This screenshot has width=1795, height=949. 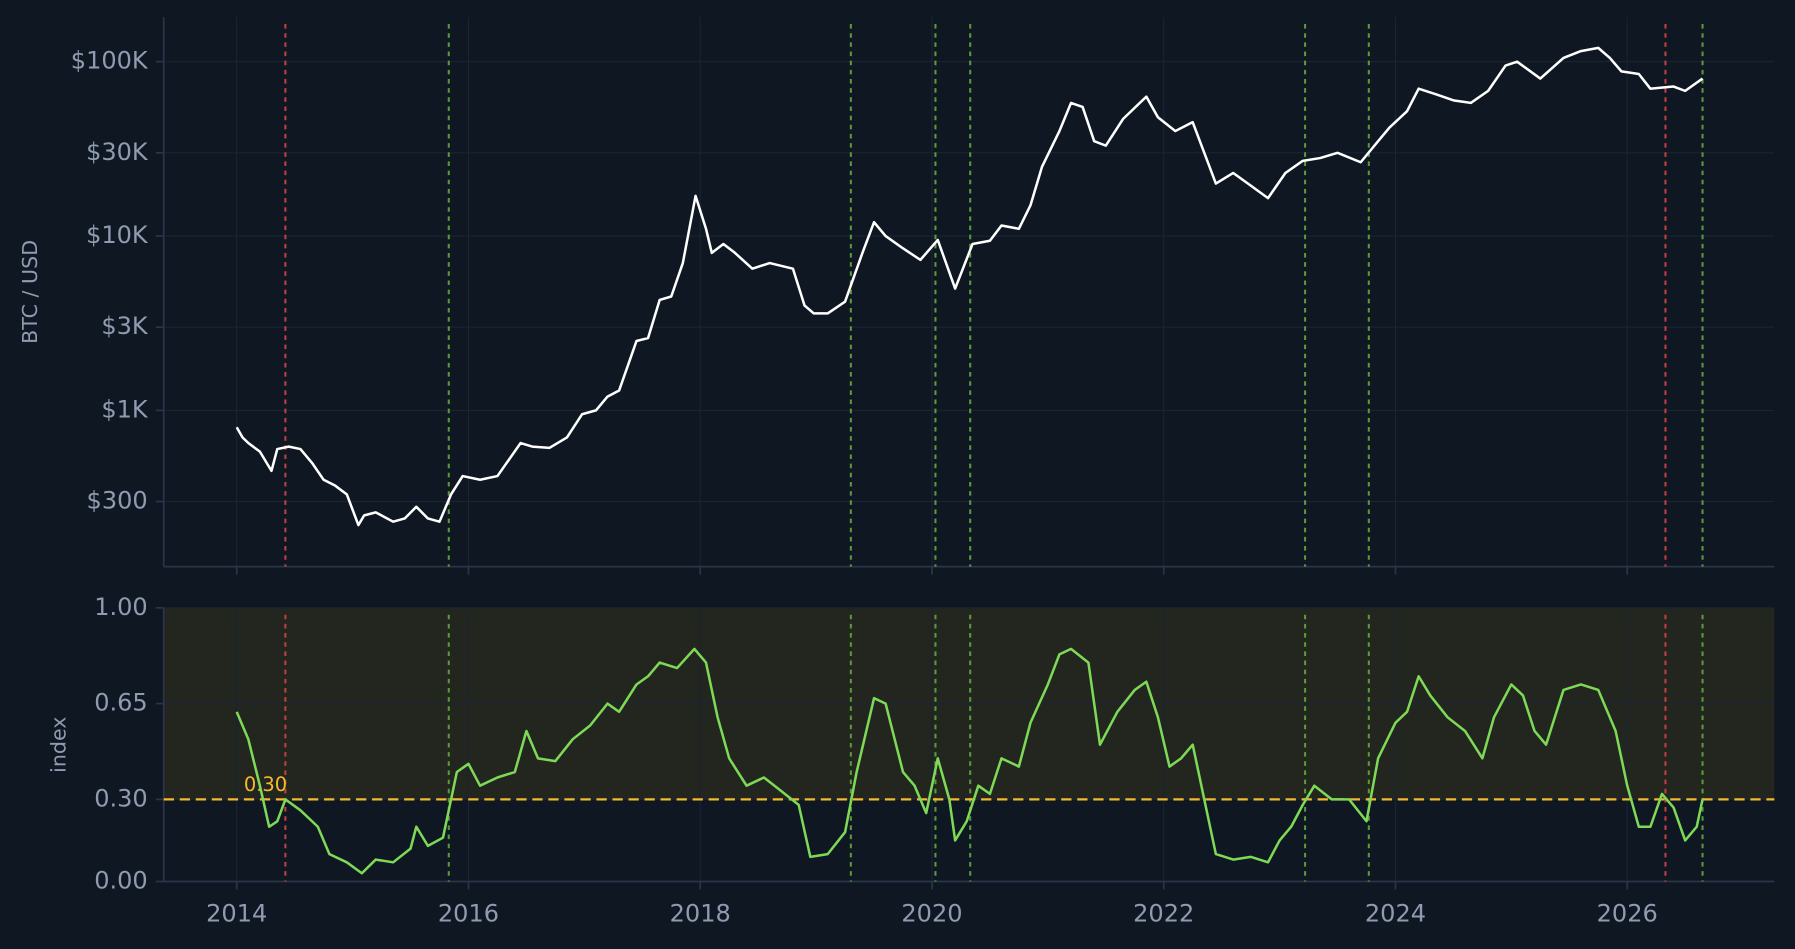 I want to click on x-tick-label: 2026, so click(x=1627, y=914).